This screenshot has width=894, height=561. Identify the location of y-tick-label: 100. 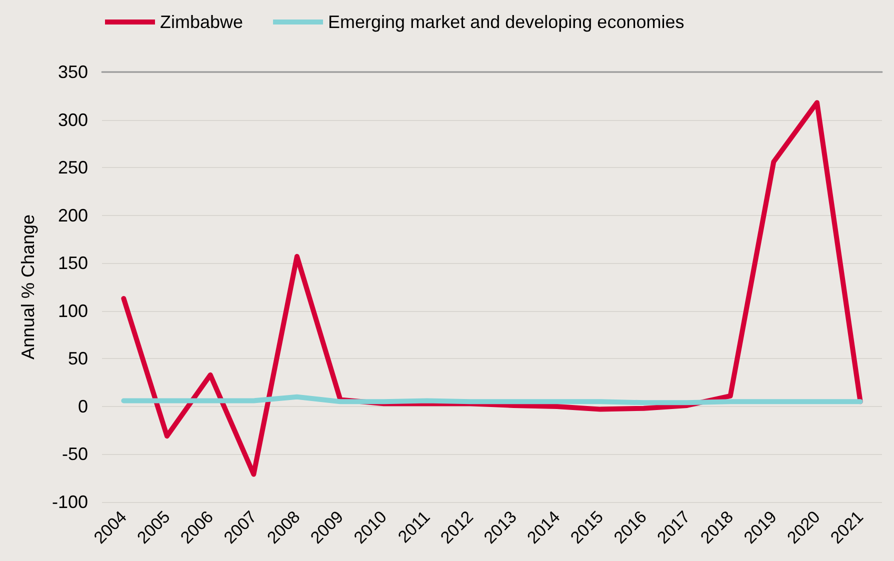
(73, 310).